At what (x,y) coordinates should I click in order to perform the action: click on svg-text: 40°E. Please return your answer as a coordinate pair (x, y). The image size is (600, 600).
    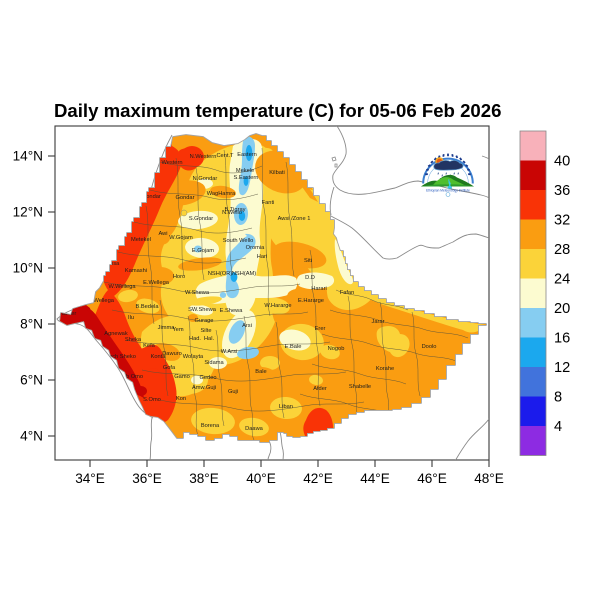
    Looking at the image, I should click on (261, 478).